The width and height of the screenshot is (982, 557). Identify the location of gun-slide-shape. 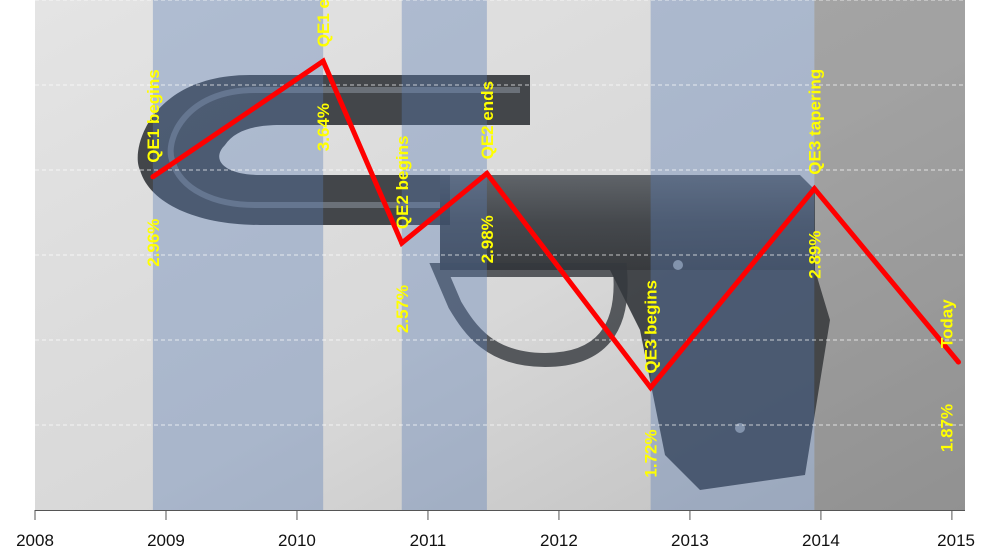
(627, 222).